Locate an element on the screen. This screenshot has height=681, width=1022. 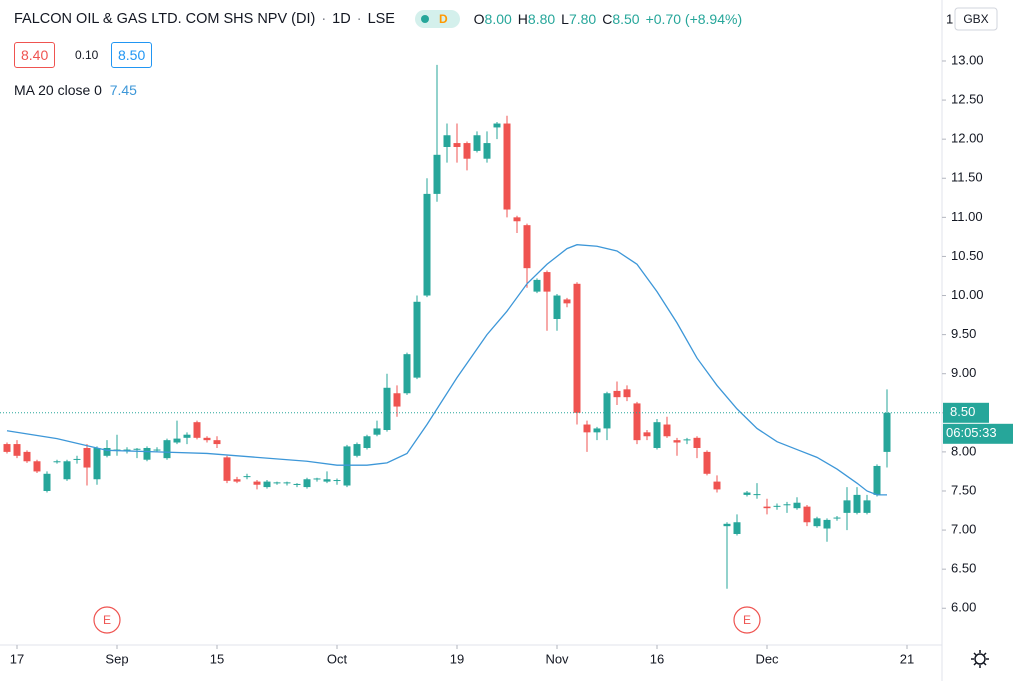
y-tick-label: 9.50 is located at coordinates (963, 333).